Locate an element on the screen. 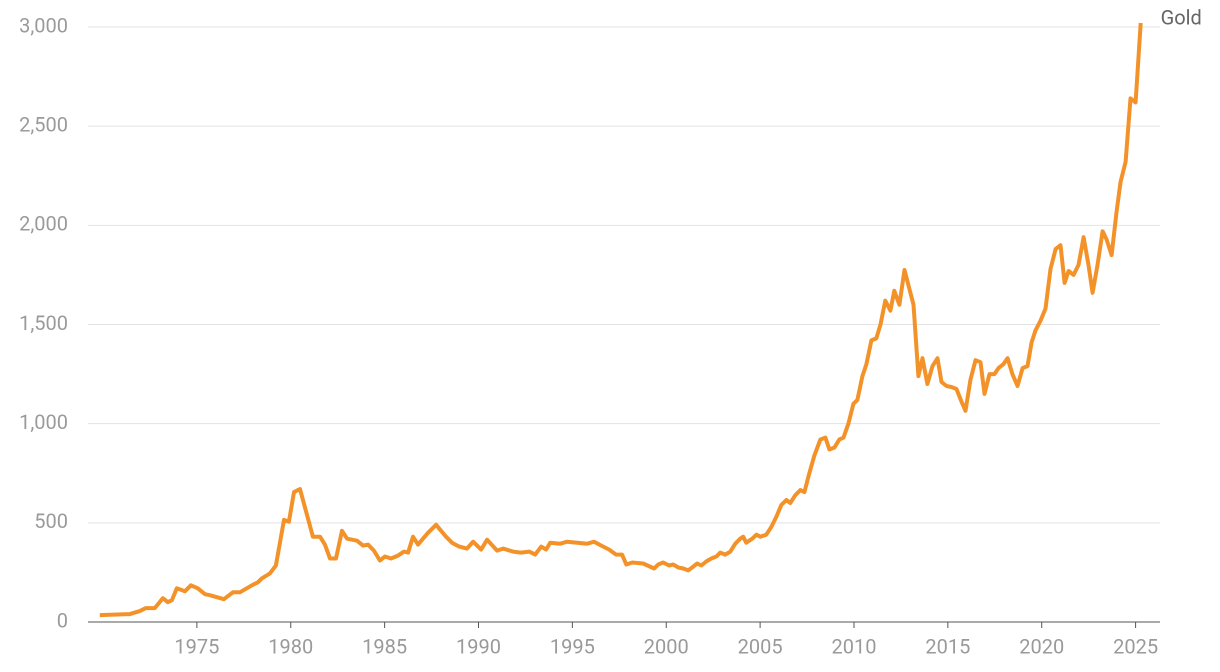  x-tick-label: 2000 is located at coordinates (666, 646).